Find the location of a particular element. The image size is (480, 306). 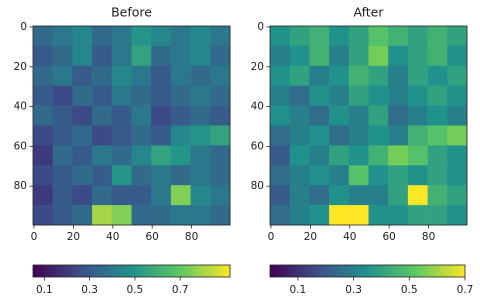

panel-title: Before is located at coordinates (131, 12).